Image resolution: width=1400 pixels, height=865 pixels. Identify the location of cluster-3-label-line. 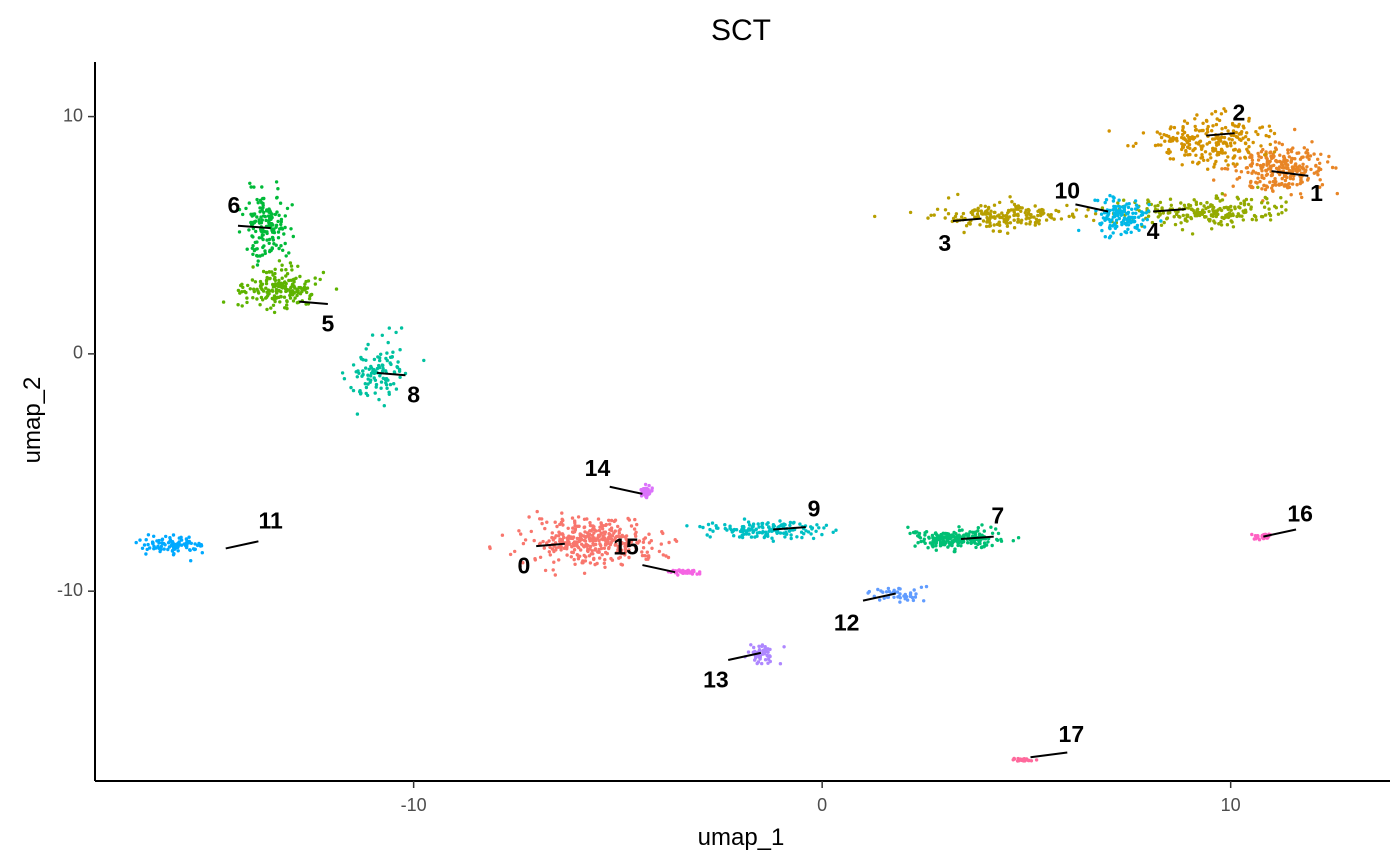
(967, 219).